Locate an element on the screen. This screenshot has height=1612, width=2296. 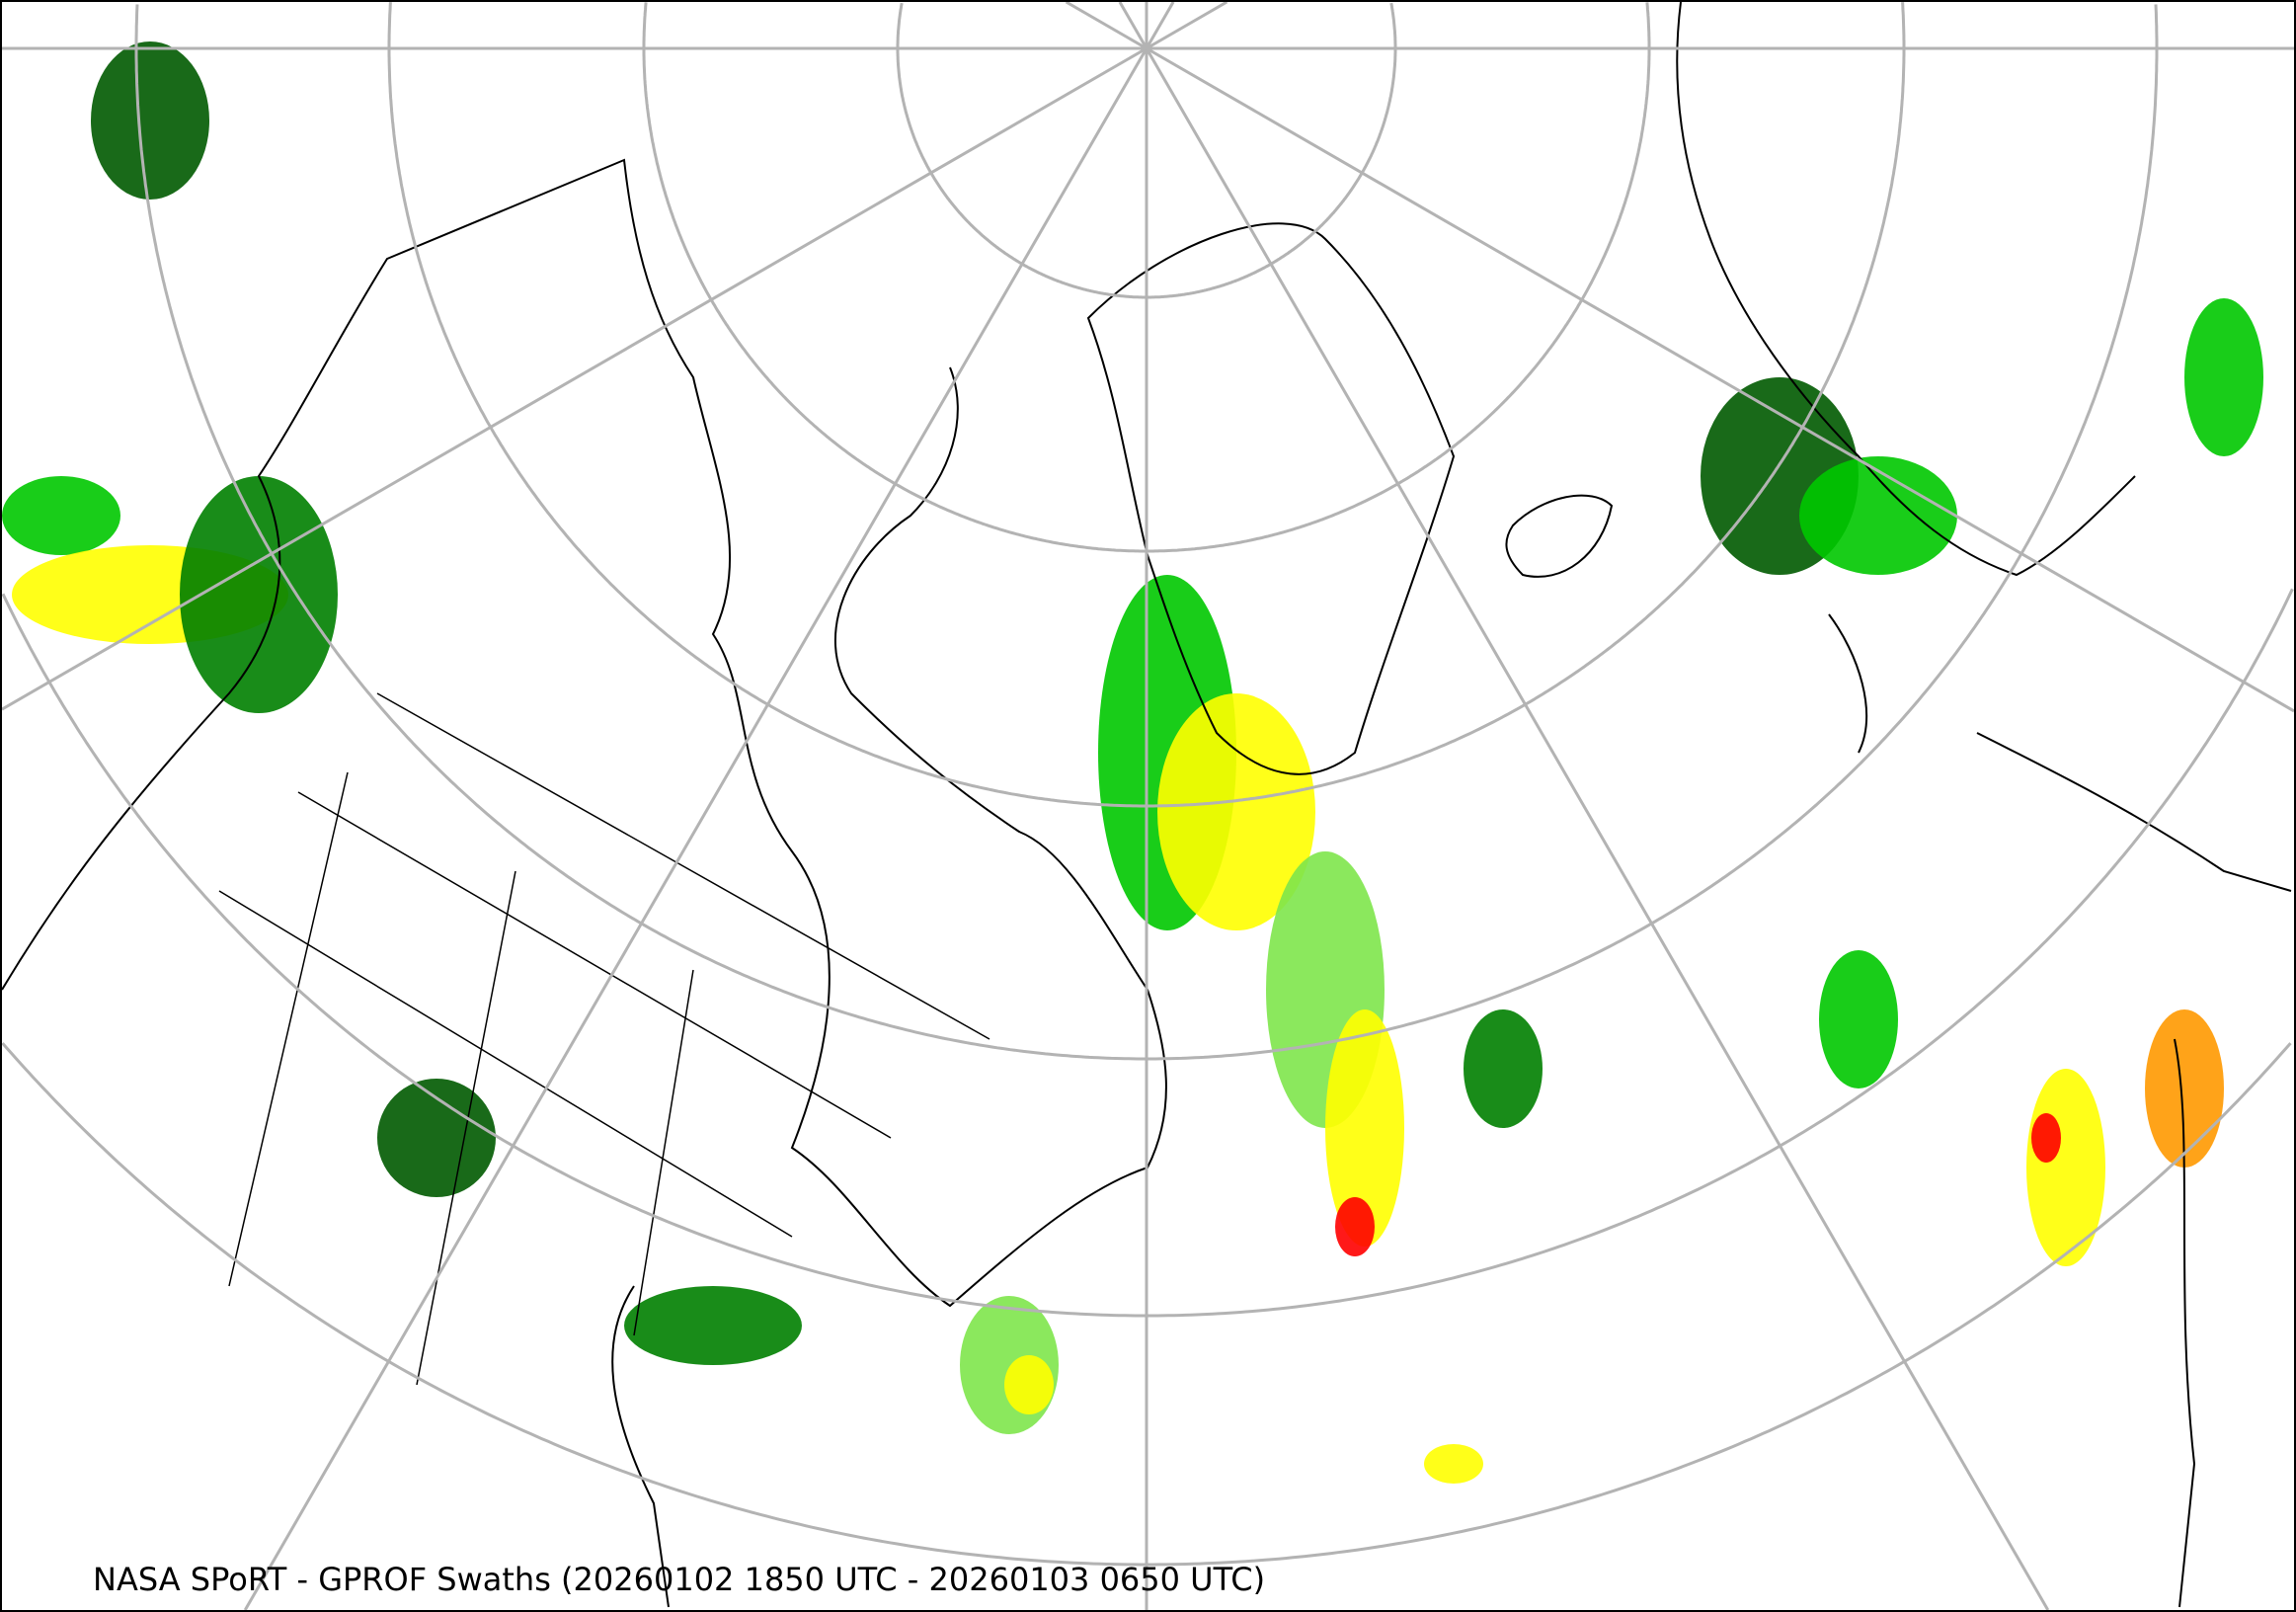
coastline-iceland is located at coordinates (1560, 536).